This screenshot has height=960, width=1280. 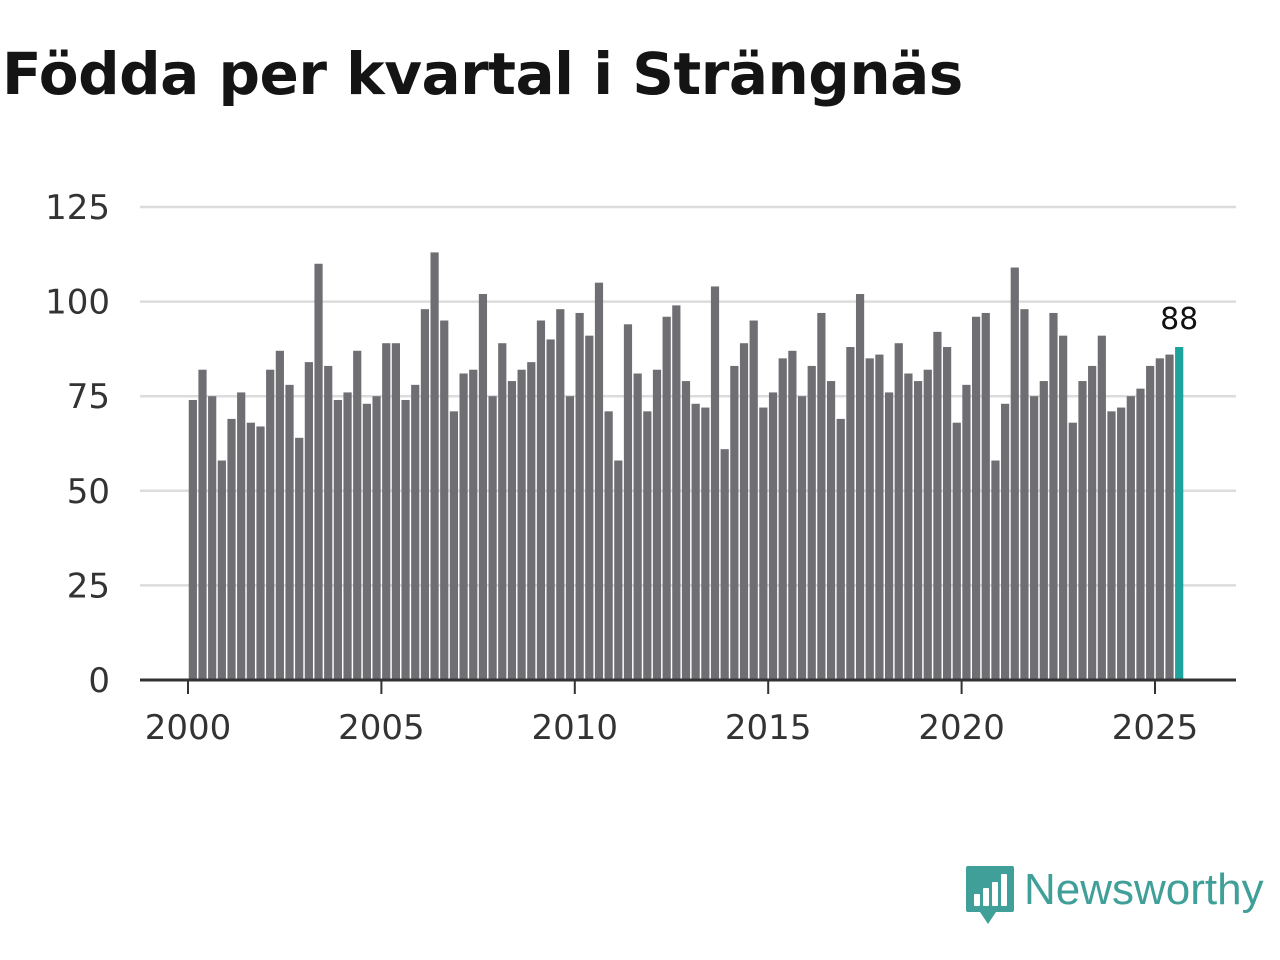 I want to click on y-axis-labels: 0 25 50 75 100 125, so click(x=77, y=444).